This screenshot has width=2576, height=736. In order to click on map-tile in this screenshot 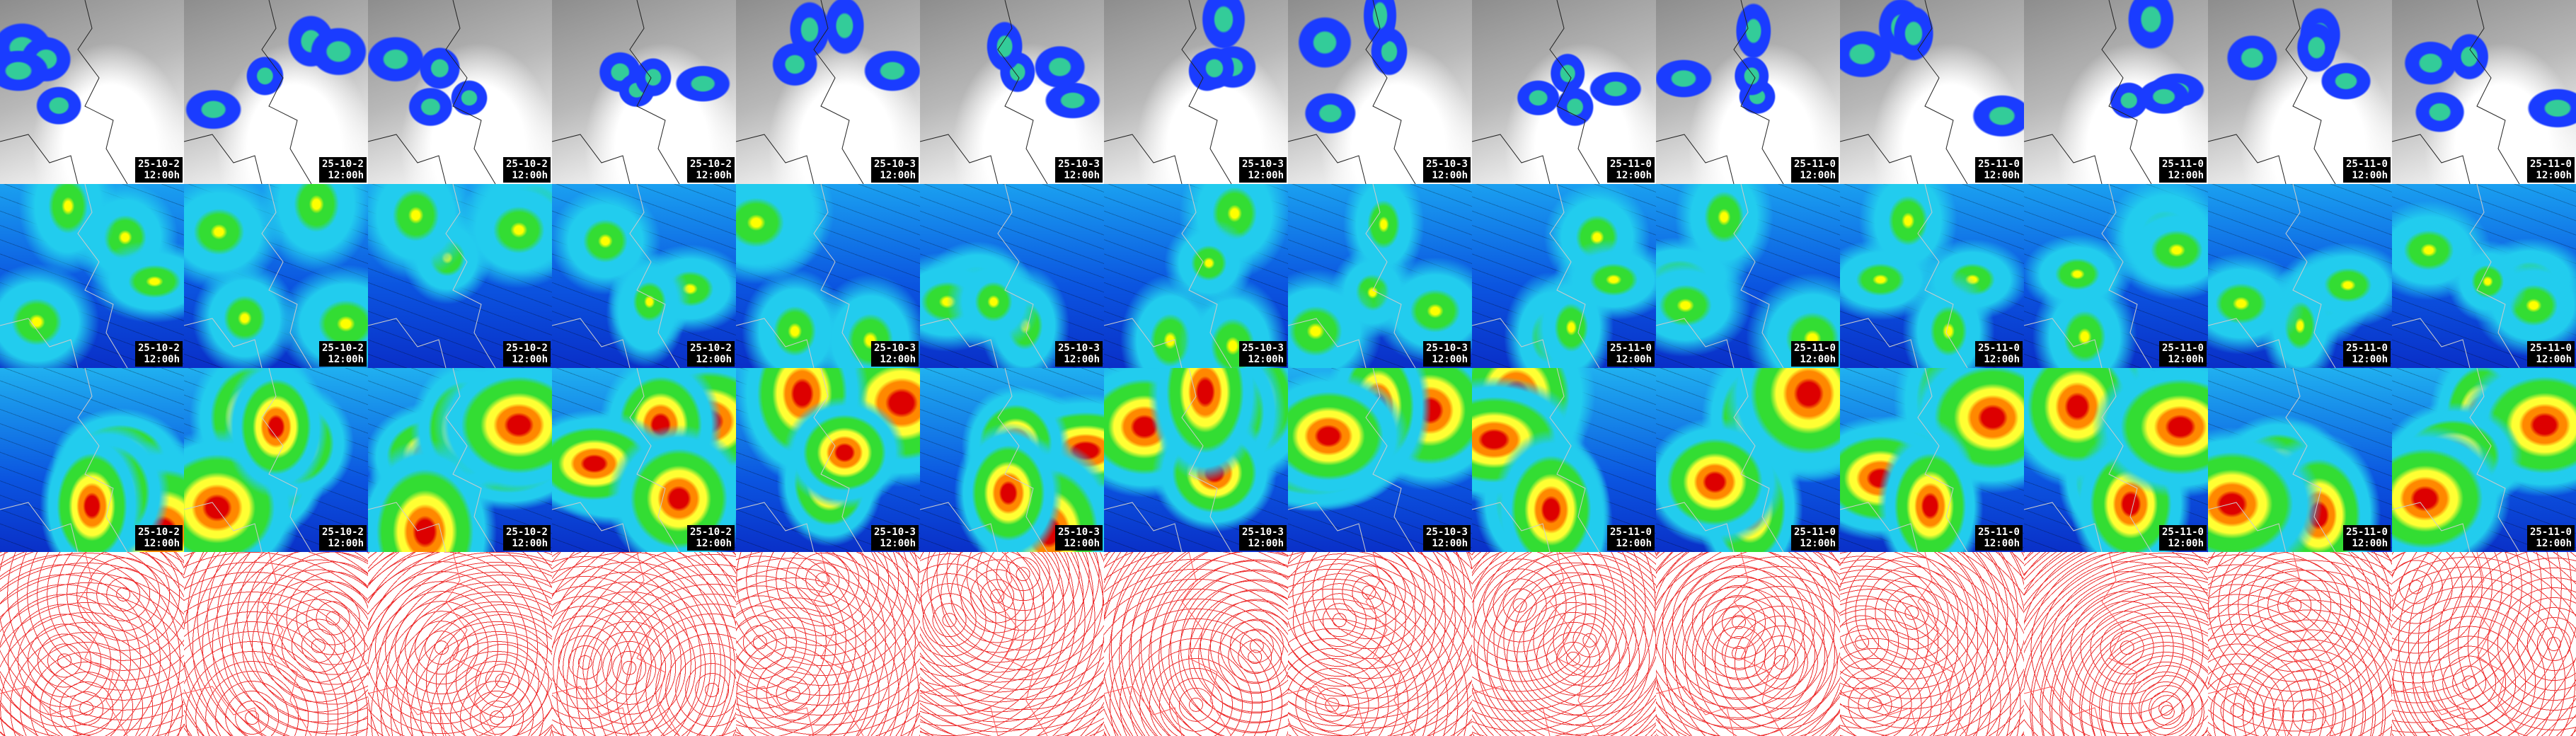, I will do `click(2300, 644)`.